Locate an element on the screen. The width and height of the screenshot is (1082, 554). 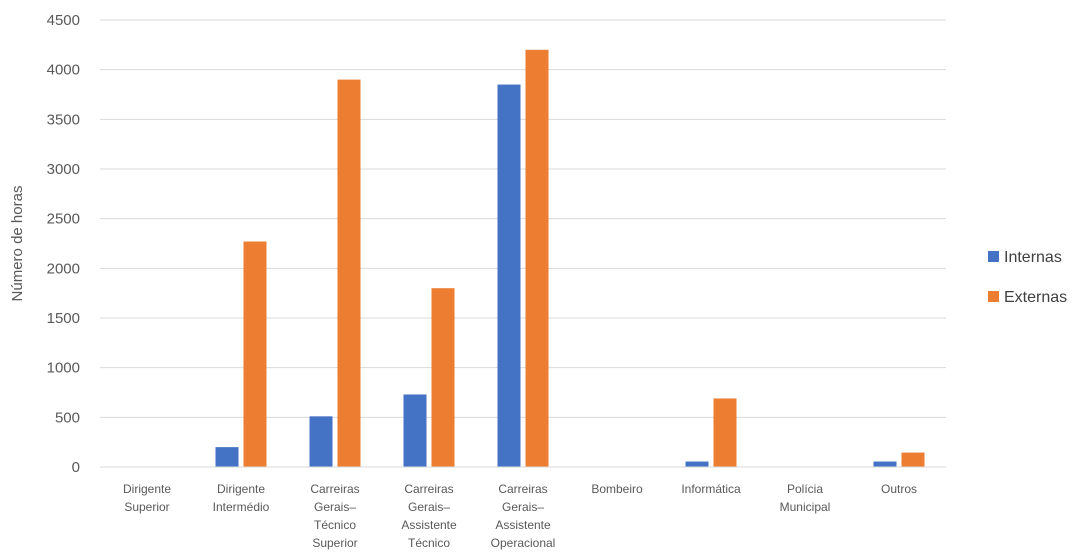
legend-swatch-internas is located at coordinates (993, 256).